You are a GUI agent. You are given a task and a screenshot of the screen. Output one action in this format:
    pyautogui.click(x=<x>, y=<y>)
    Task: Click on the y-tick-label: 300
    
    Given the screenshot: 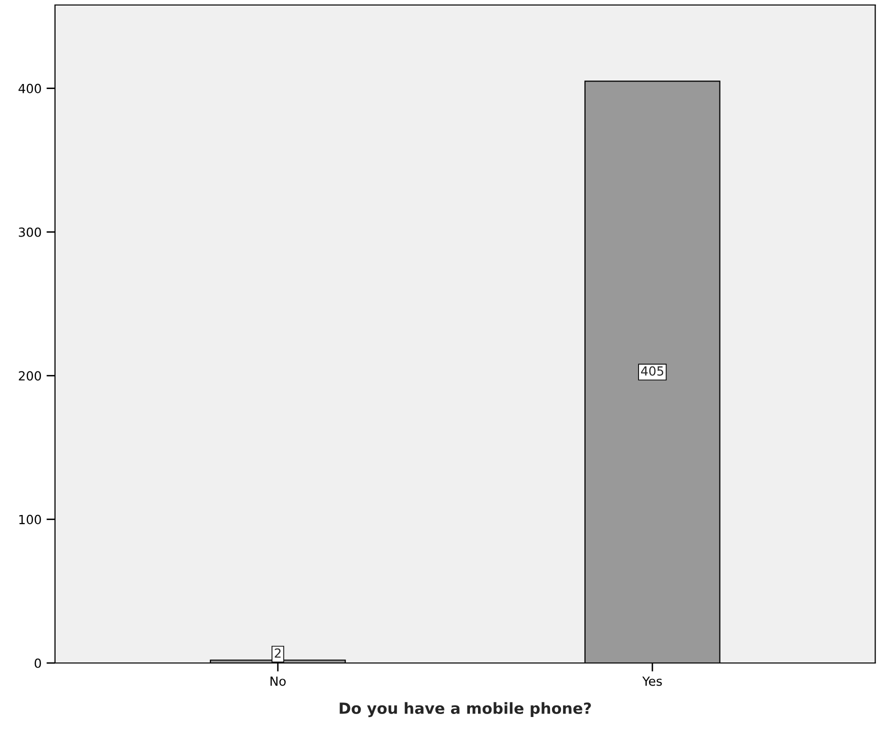 What is the action you would take?
    pyautogui.click(x=29, y=232)
    